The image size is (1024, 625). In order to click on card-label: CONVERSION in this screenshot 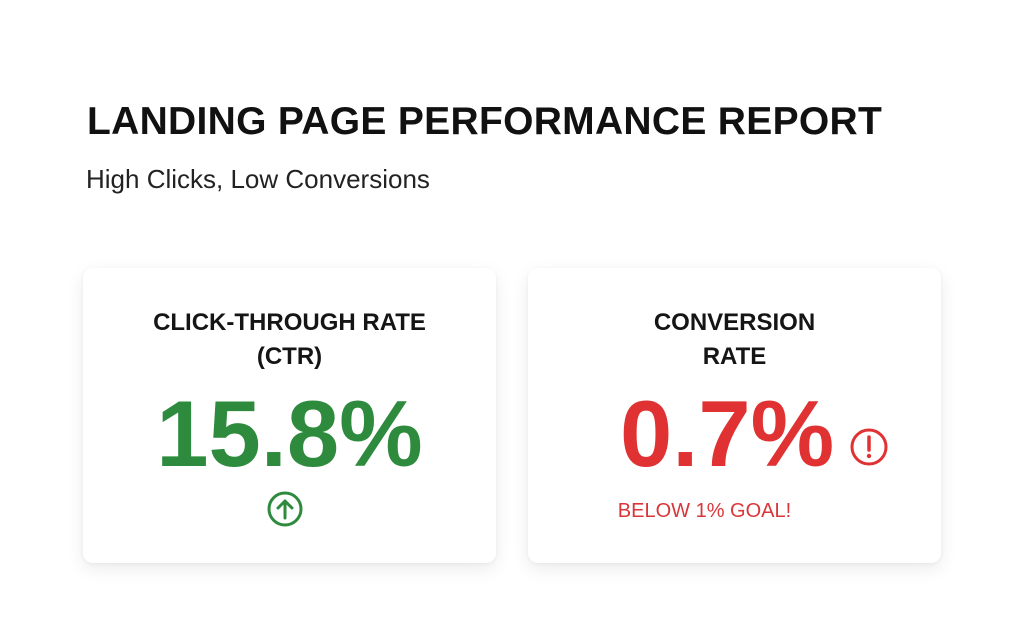, I will do `click(734, 322)`.